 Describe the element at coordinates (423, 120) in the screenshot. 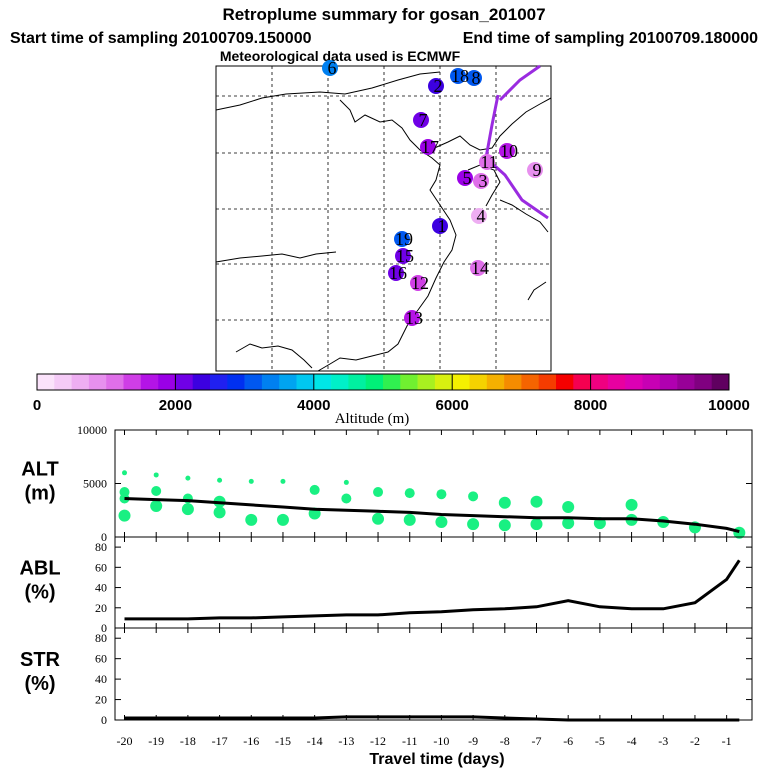

I see `map-point-label: 7` at that location.